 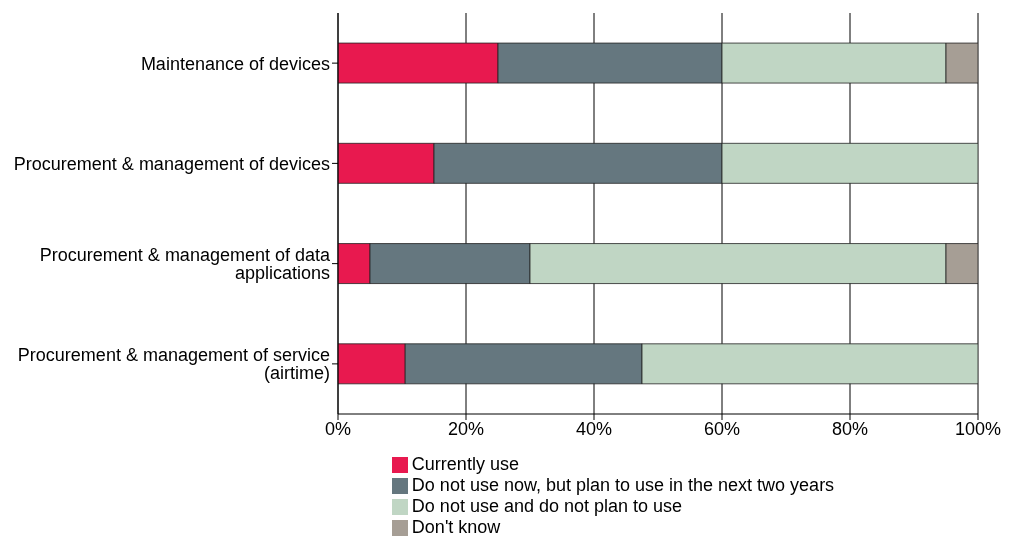 I want to click on x-tick-label: 20%, so click(x=466, y=428).